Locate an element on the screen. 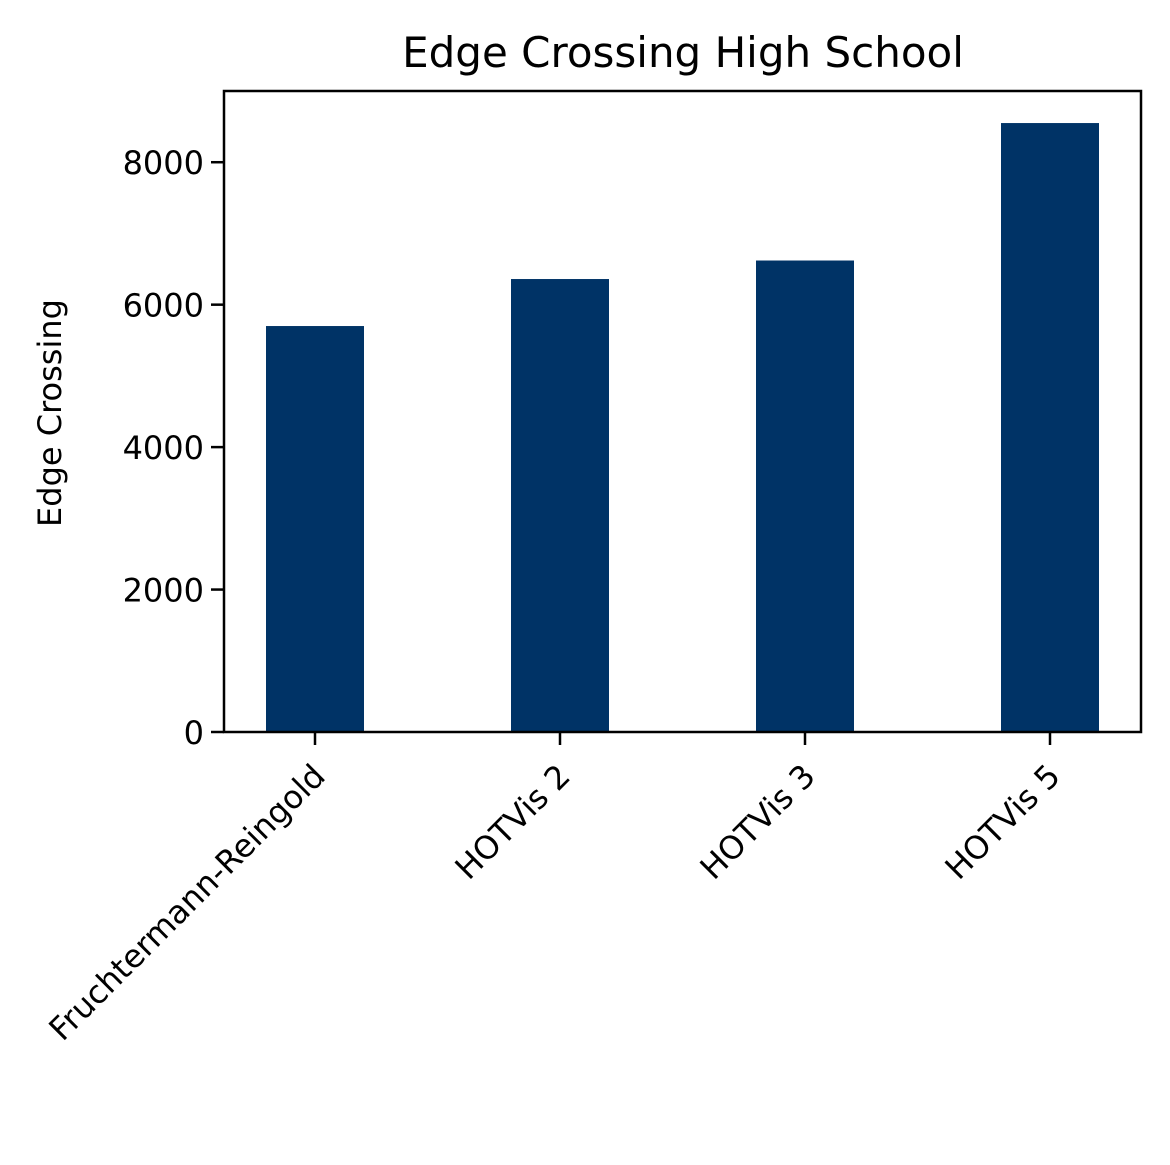 This screenshot has height=1165, width=1170. y-tick-label: 2000 is located at coordinates (163, 591).